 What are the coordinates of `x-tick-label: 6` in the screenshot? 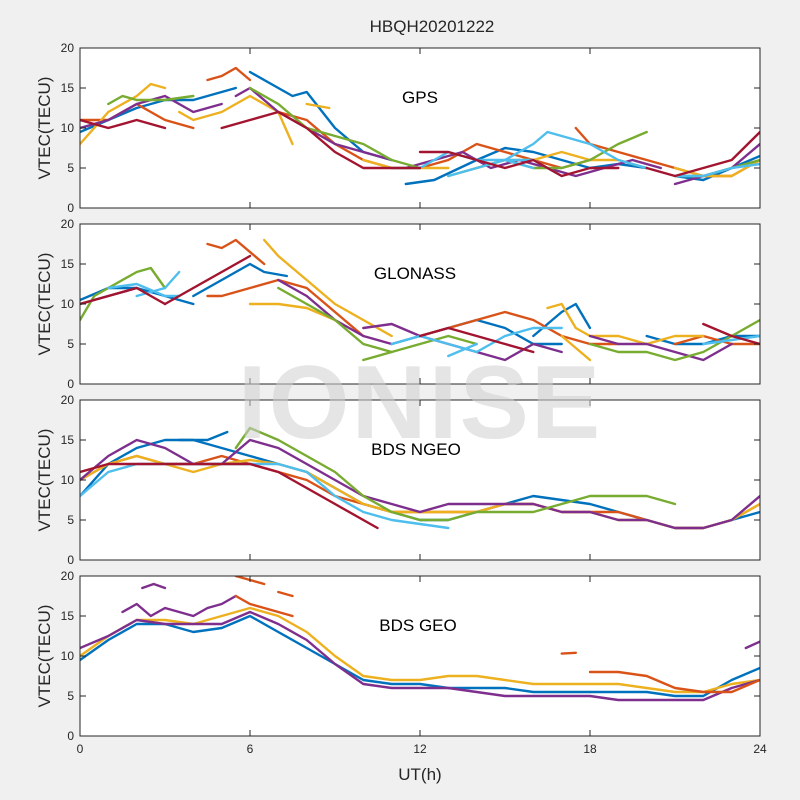 It's located at (250, 749).